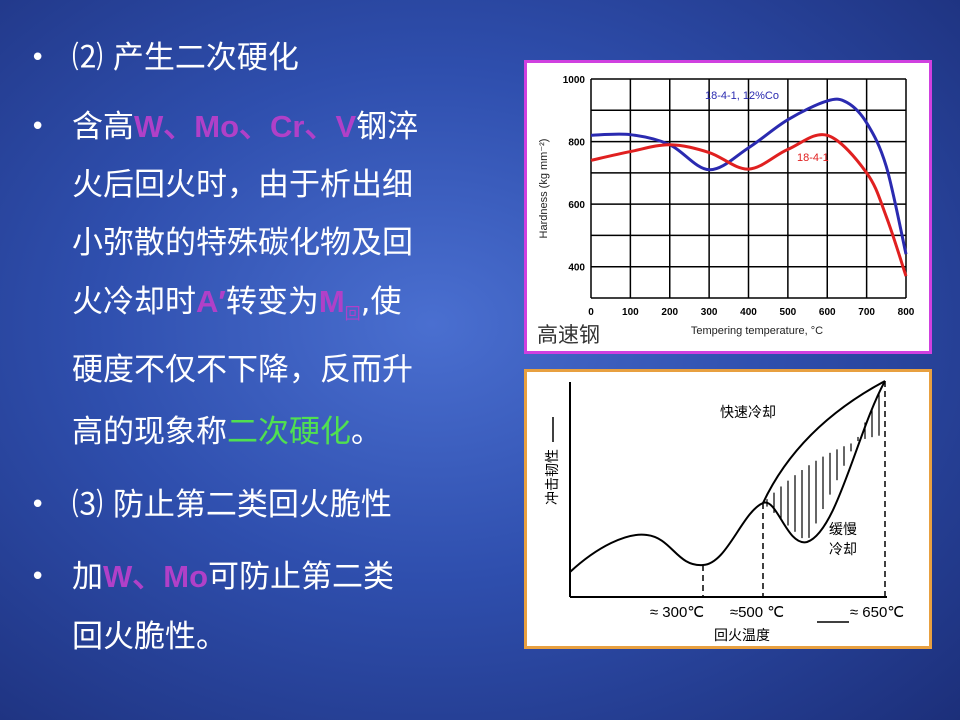 Image resolution: width=960 pixels, height=720 pixels. I want to click on x-axis-label: 回火温度, so click(742, 635).